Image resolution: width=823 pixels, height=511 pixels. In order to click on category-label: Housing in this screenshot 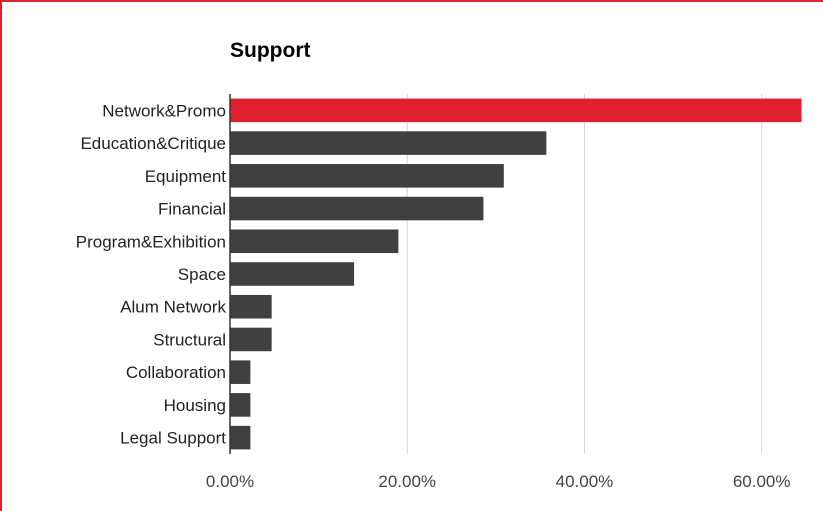, I will do `click(195, 405)`.